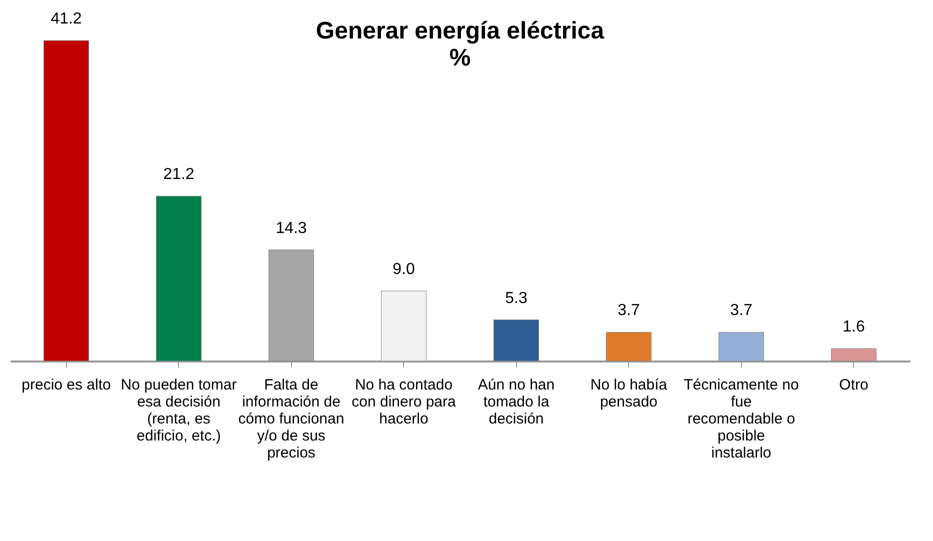 Image resolution: width=933 pixels, height=541 pixels. Describe the element at coordinates (460, 58) in the screenshot. I see `chart-subtitle: %` at that location.